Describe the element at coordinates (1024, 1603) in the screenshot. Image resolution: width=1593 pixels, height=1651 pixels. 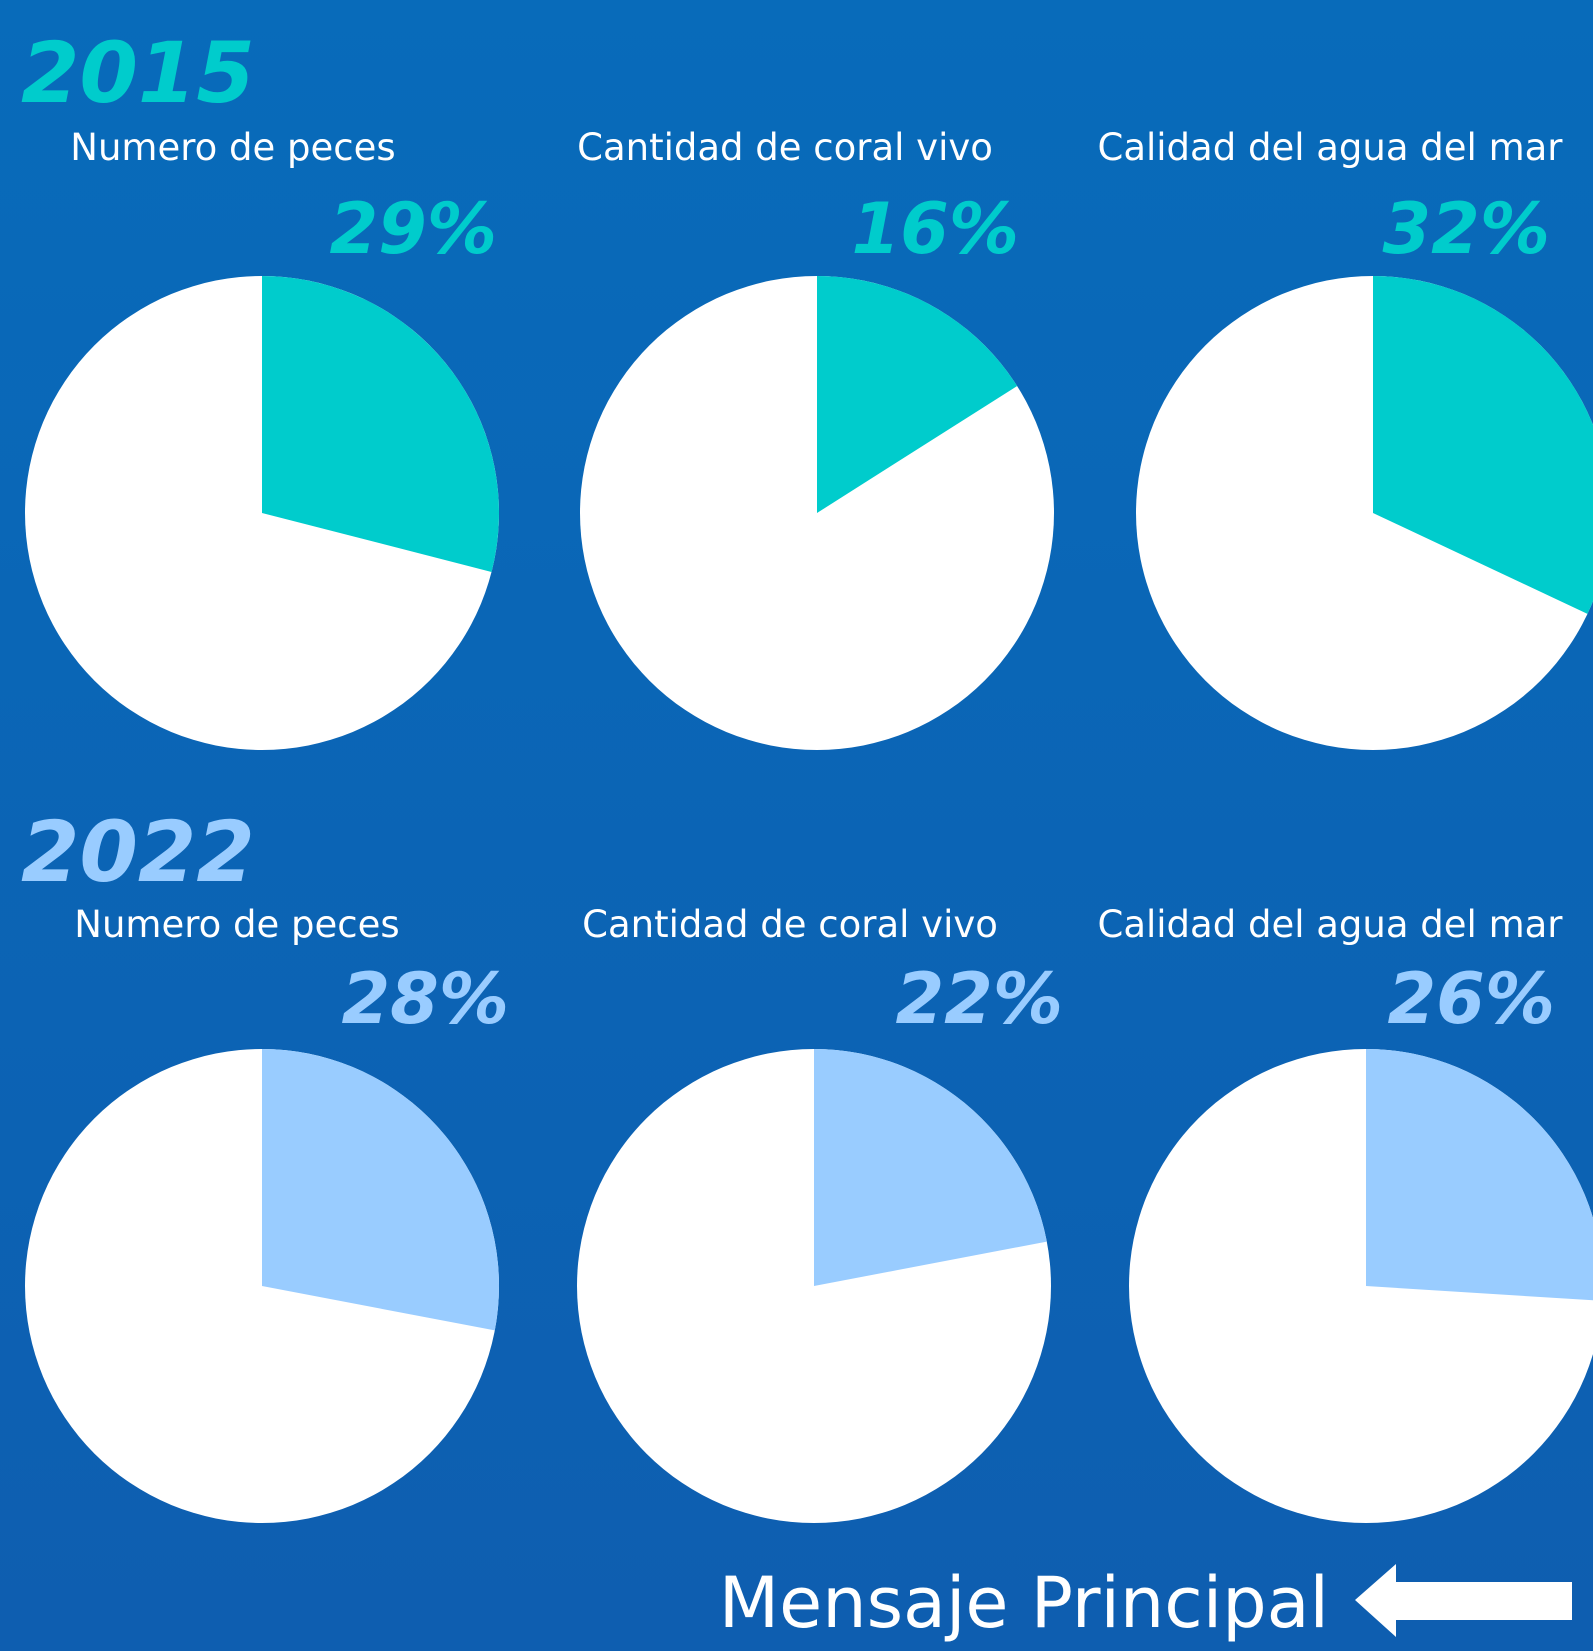
I see `button-label: Mensaje Principal` at that location.